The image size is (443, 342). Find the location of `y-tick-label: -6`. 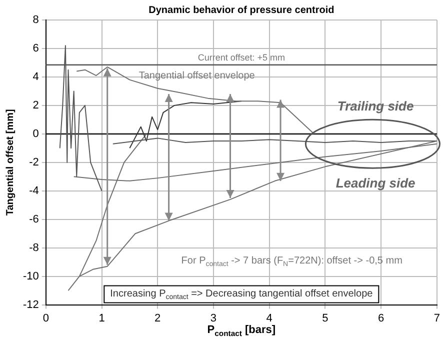

y-tick-label: -6 is located at coordinates (34, 219).